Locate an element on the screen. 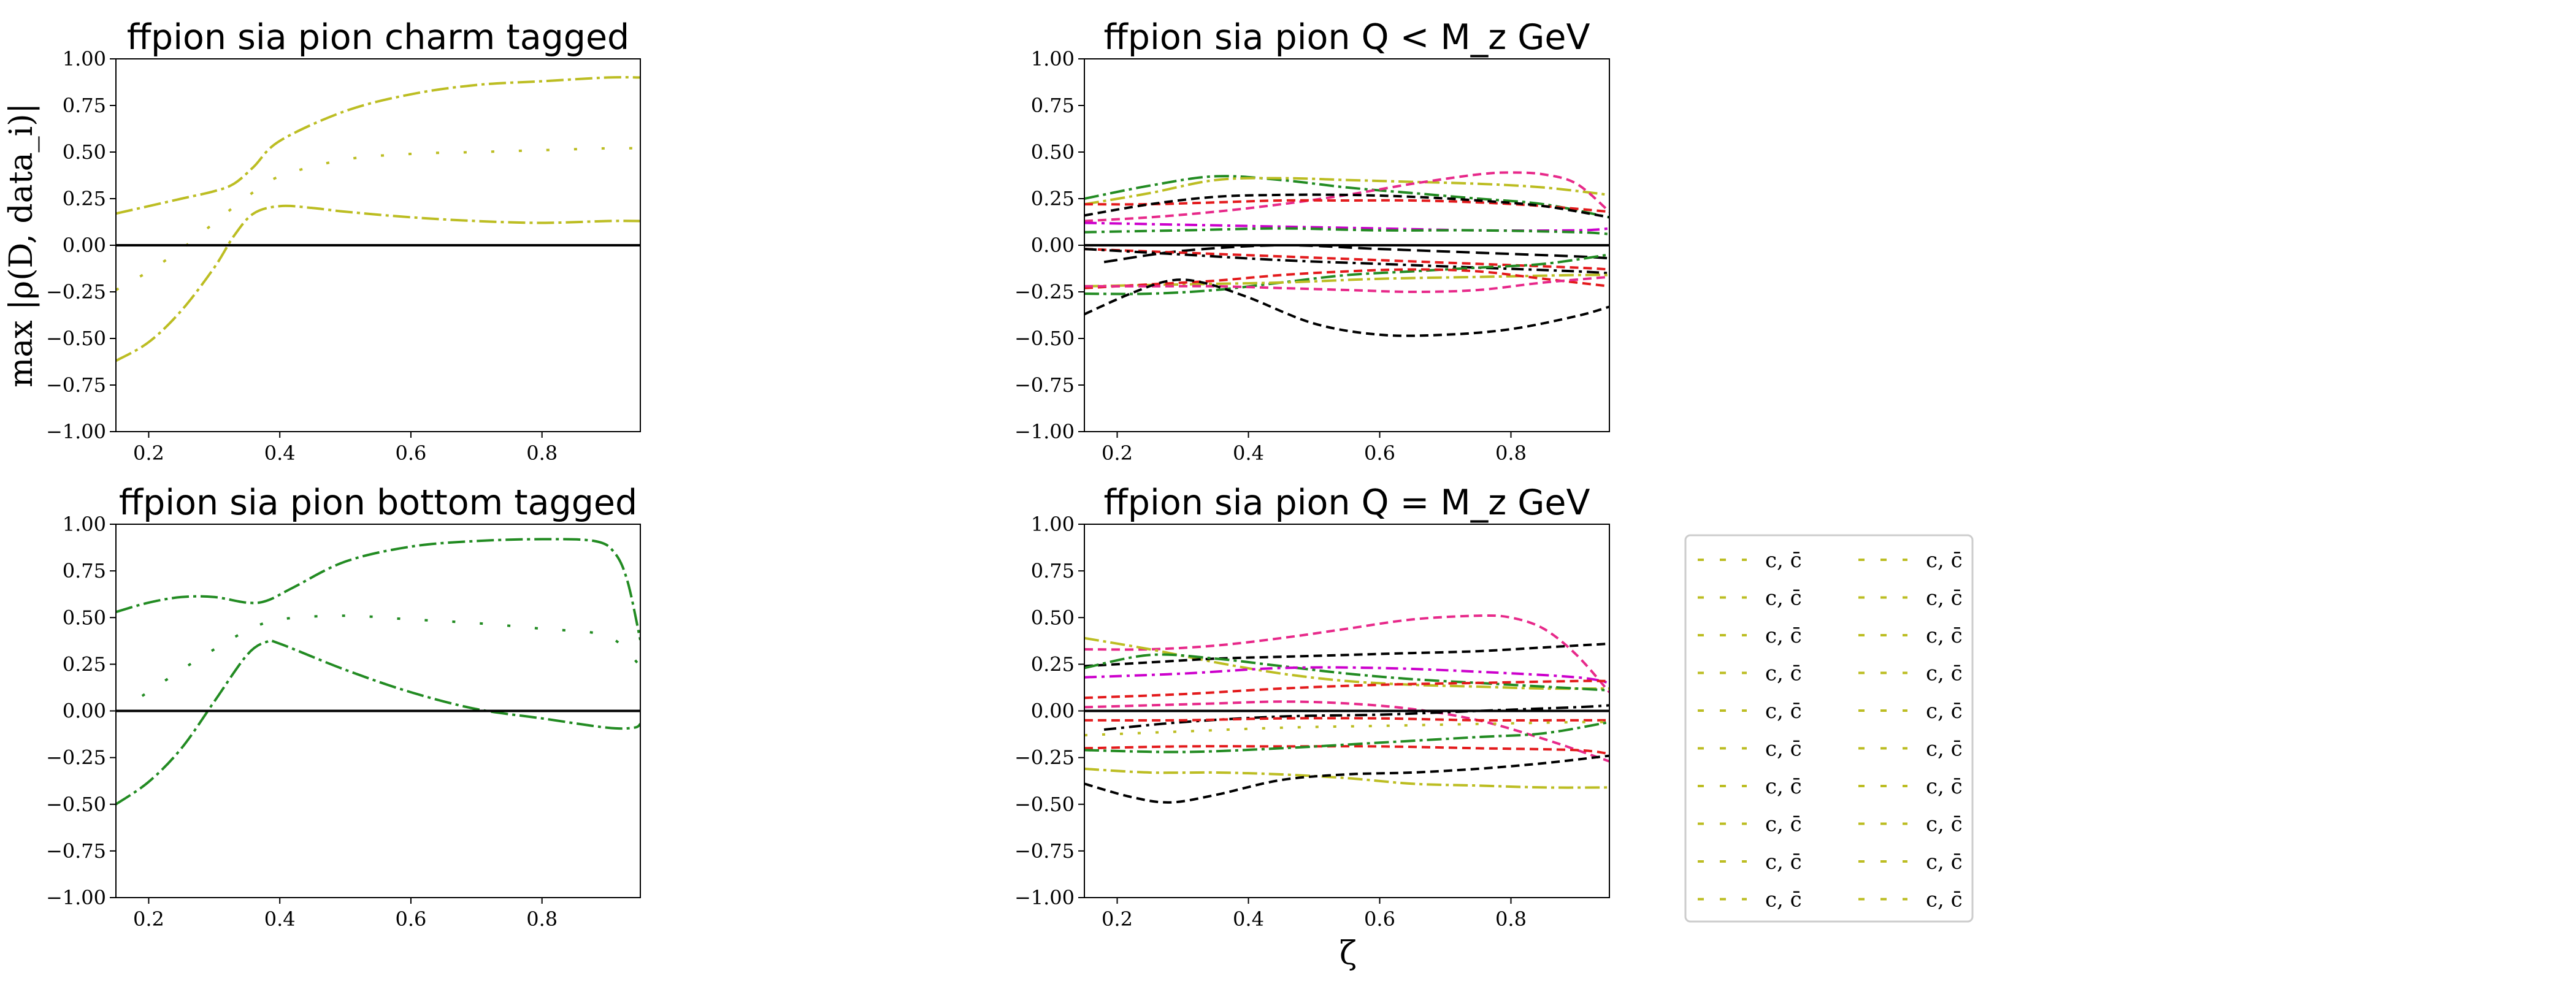  subplot-title: ffpion sia pion Q = M_z GeV is located at coordinates (1347, 503).